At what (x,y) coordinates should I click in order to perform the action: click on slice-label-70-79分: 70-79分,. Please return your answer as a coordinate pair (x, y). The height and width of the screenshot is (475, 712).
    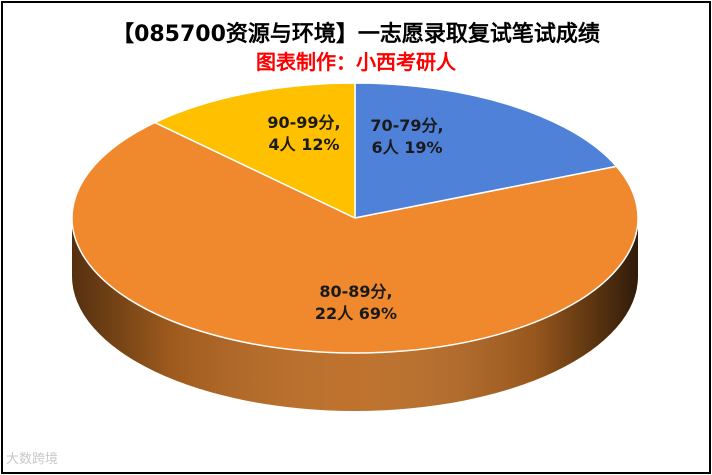
    Looking at the image, I should click on (406, 125).